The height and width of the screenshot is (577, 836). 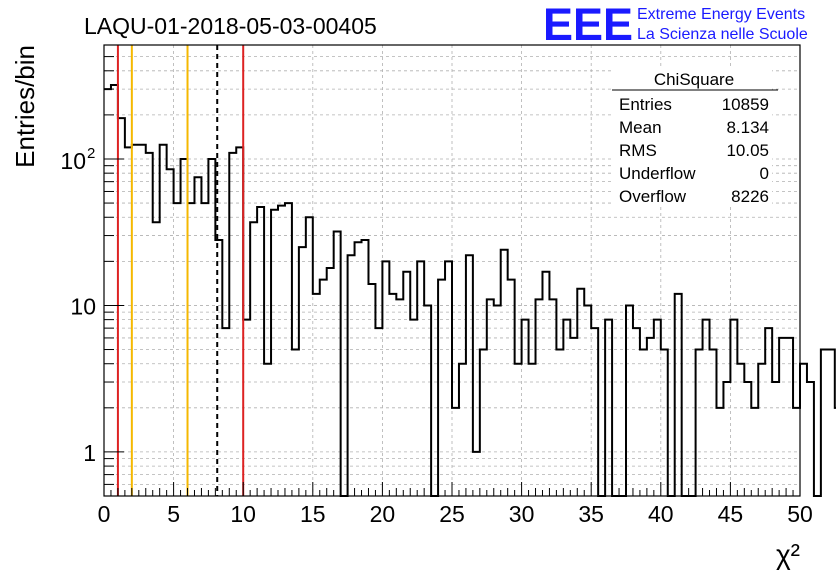 What do you see at coordinates (731, 514) in the screenshot?
I see `x-tick-label: 45` at bounding box center [731, 514].